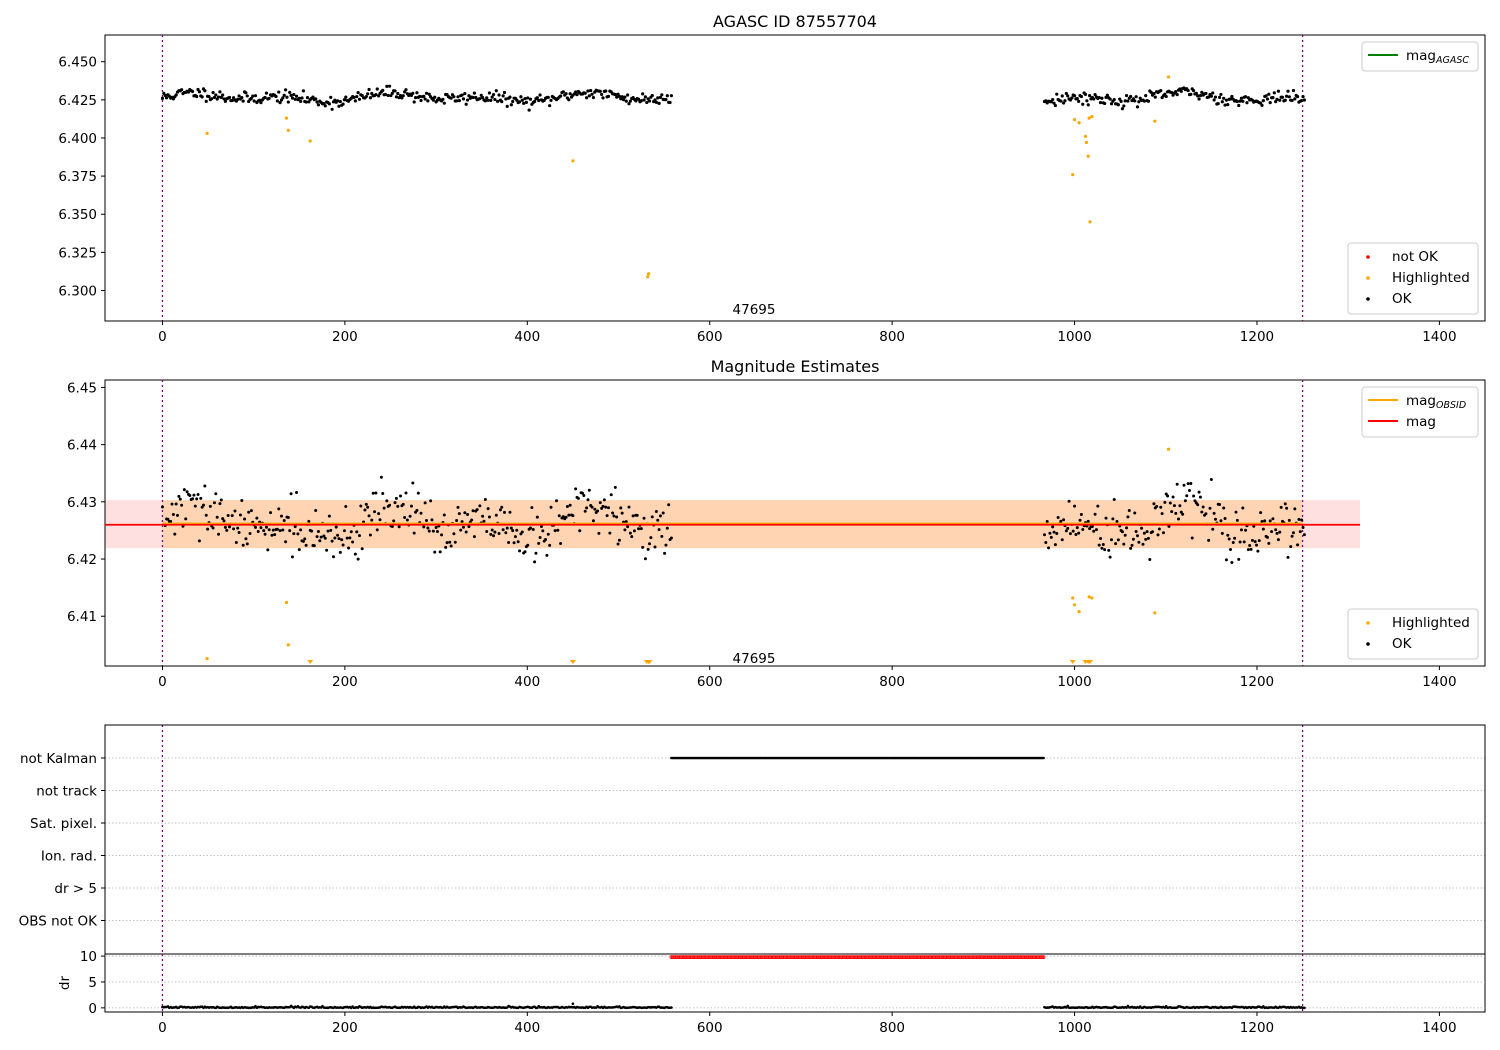 The height and width of the screenshot is (1050, 1500). Describe the element at coordinates (1421, 422) in the screenshot. I see `estimates-legend-lines-label: mag` at that location.